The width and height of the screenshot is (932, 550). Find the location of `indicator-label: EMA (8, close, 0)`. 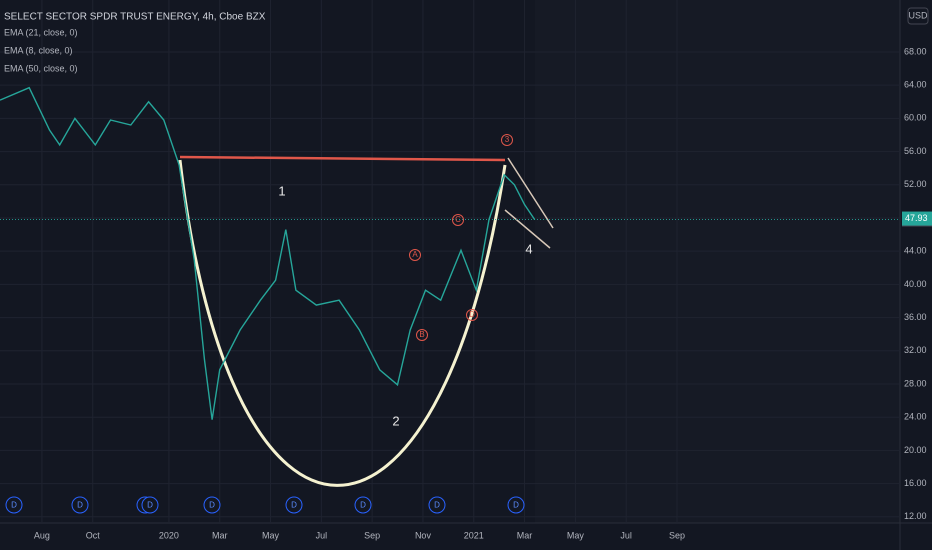

indicator-label: EMA (8, close, 0) is located at coordinates (38, 50).